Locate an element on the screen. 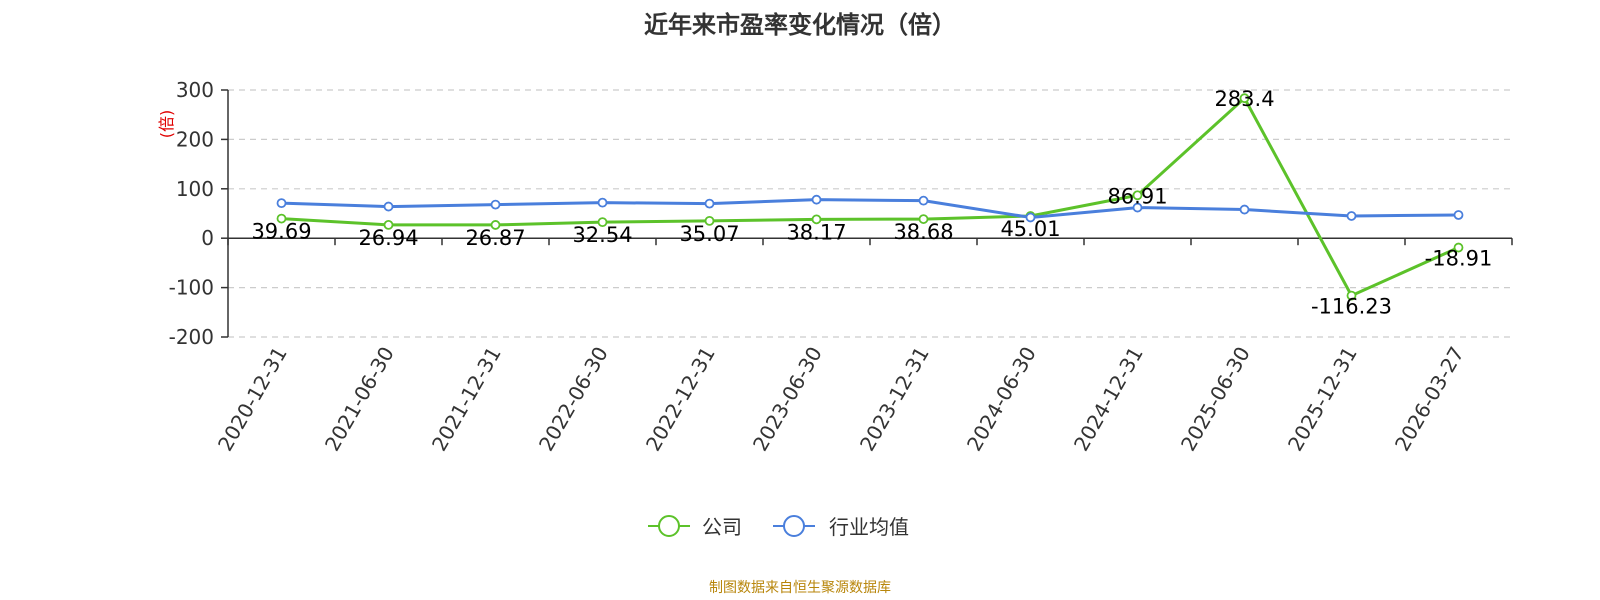  x-tick-label: 2025-06-30 is located at coordinates (1215, 399).